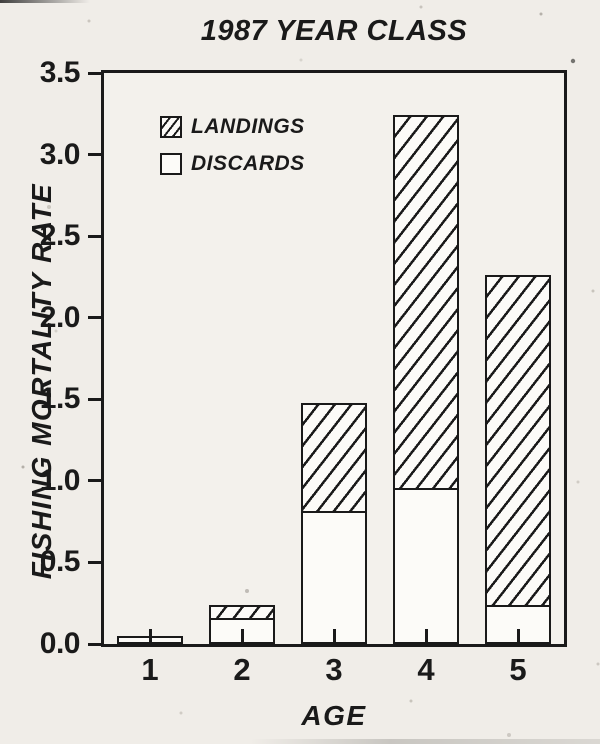 This screenshot has width=600, height=744. What do you see at coordinates (60, 562) in the screenshot?
I see `y-tick-label: 0.5` at bounding box center [60, 562].